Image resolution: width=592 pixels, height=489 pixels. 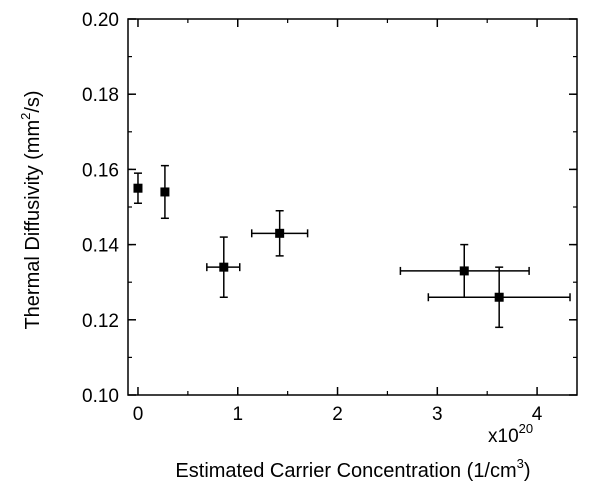 What do you see at coordinates (337, 414) in the screenshot?
I see `x-tick-label: 2` at bounding box center [337, 414].